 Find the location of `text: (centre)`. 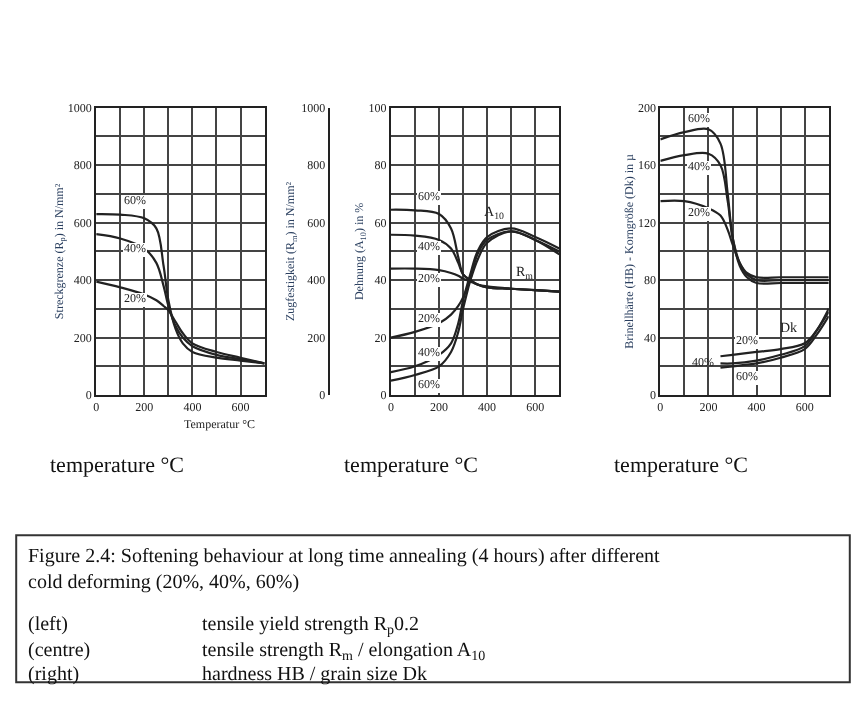

text: (centre) is located at coordinates (59, 651).